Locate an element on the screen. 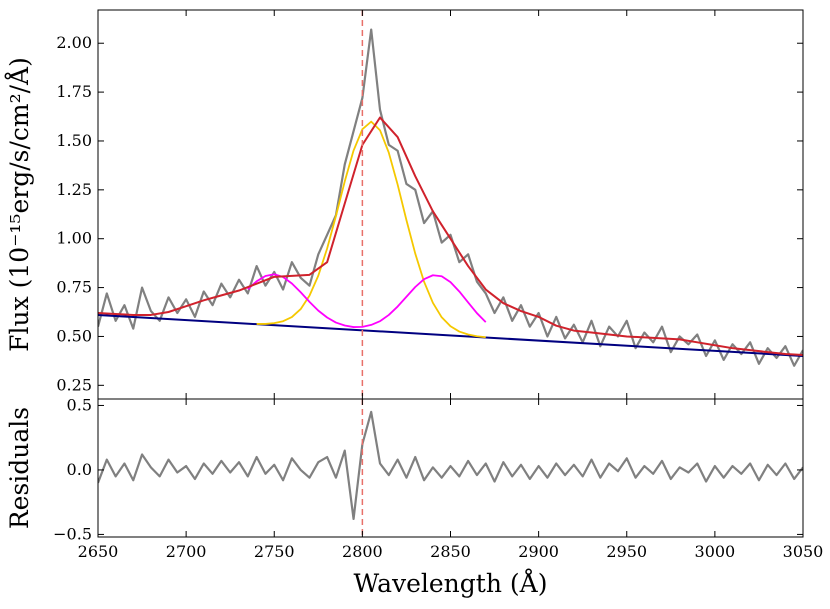 This screenshot has width=830, height=609. y-tick-label: 1.00 is located at coordinates (74, 238).